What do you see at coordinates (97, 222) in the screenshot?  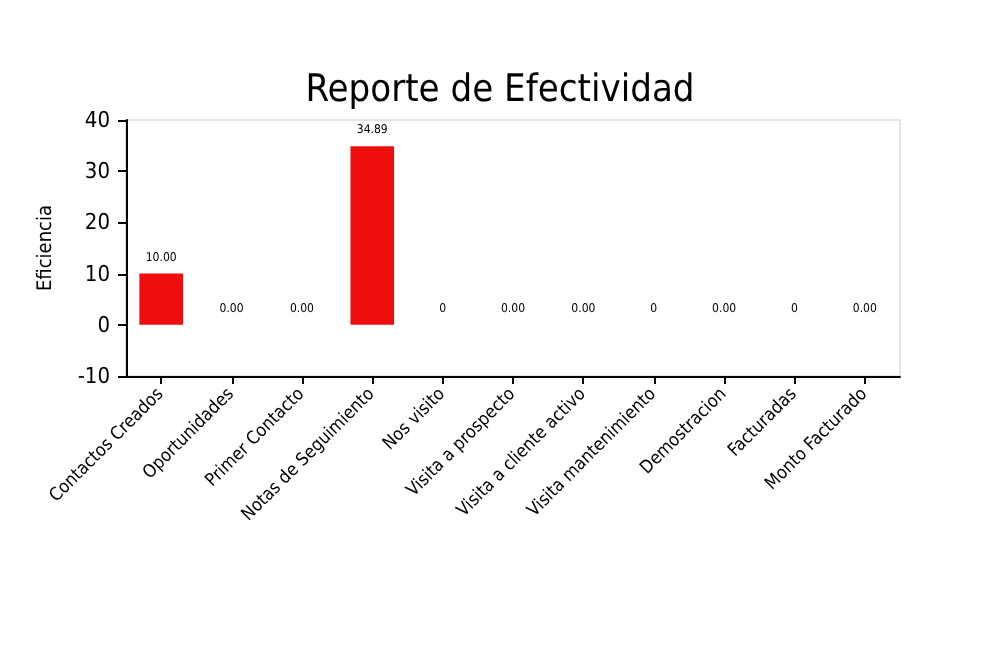 I see `y-tick-label: 20` at bounding box center [97, 222].